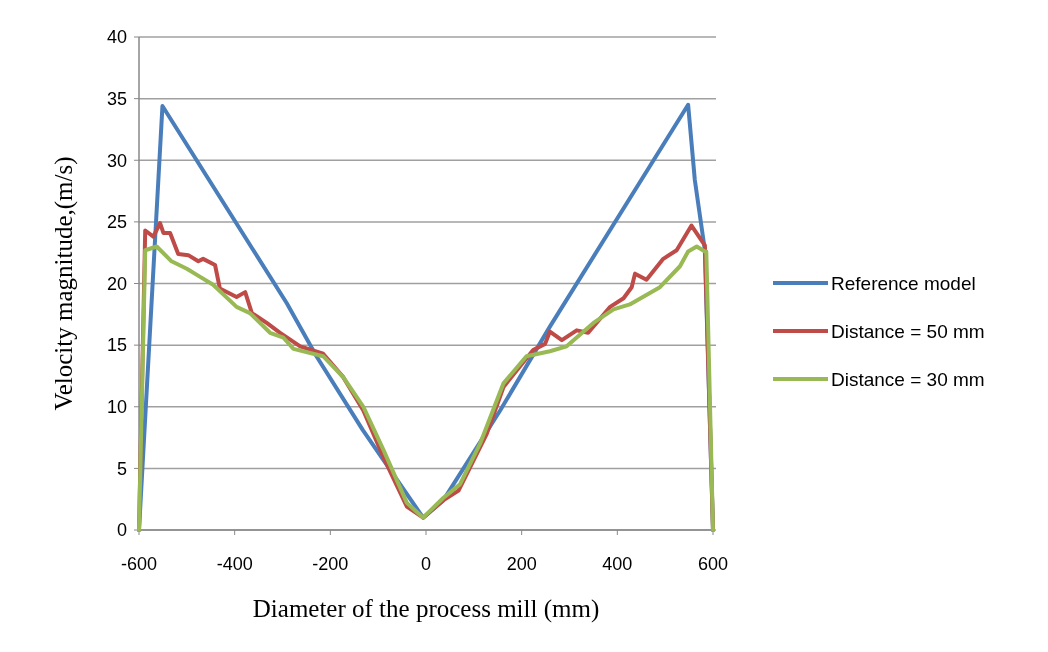 The height and width of the screenshot is (652, 1048). I want to click on y-tick-label: 5, so click(121, 468).